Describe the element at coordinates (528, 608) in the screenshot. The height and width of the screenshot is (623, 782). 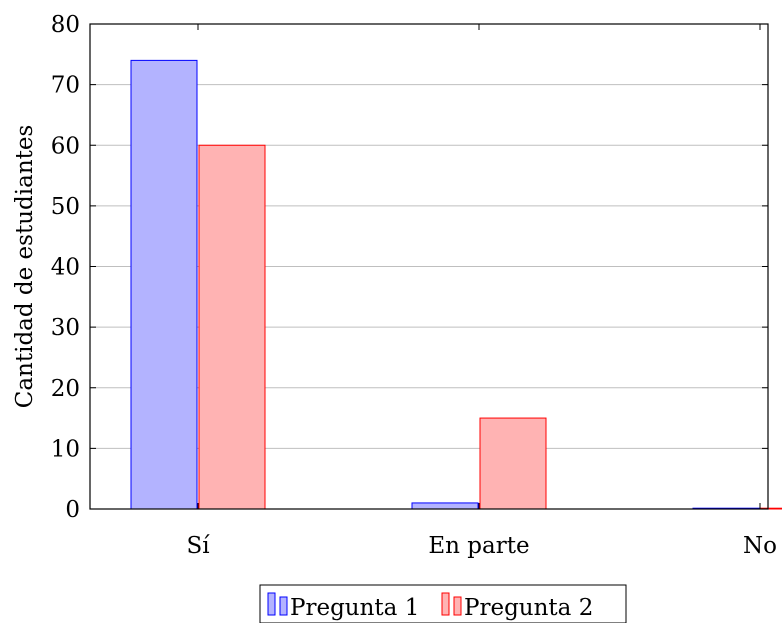
I see `legend-label-pregunta-2: Pregunta 2` at that location.